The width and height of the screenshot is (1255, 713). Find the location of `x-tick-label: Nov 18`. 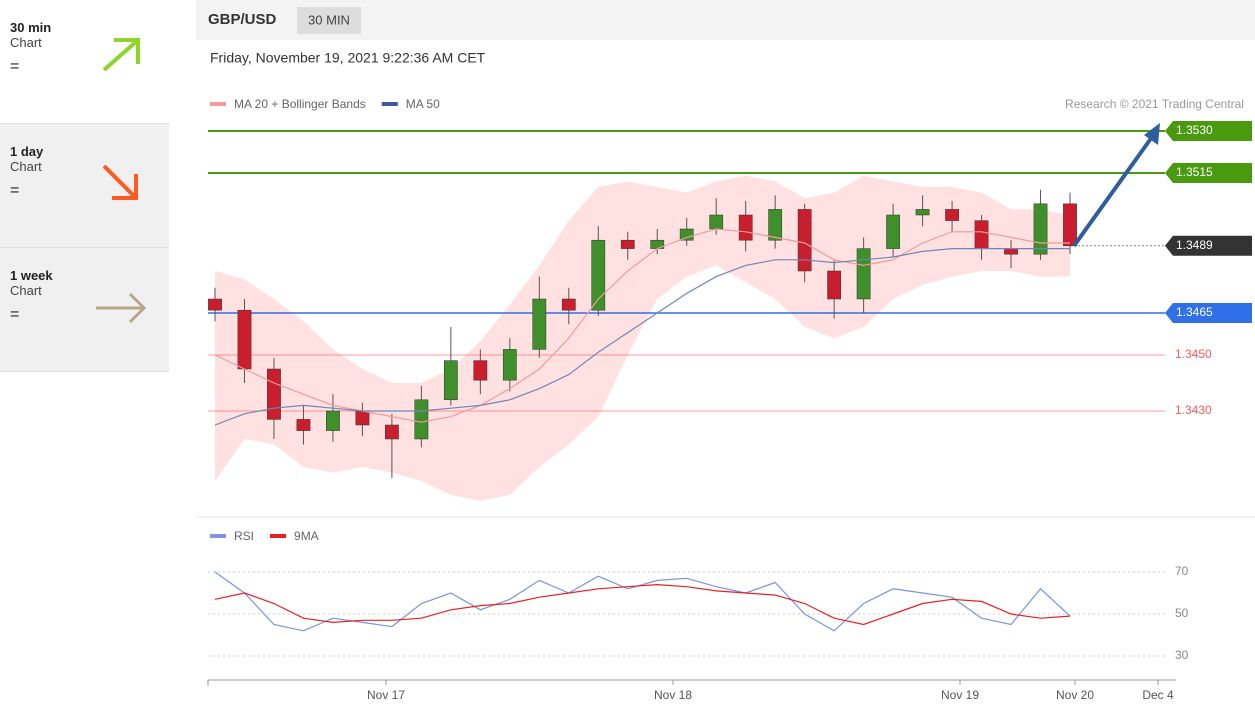

x-tick-label: Nov 18 is located at coordinates (673, 695).